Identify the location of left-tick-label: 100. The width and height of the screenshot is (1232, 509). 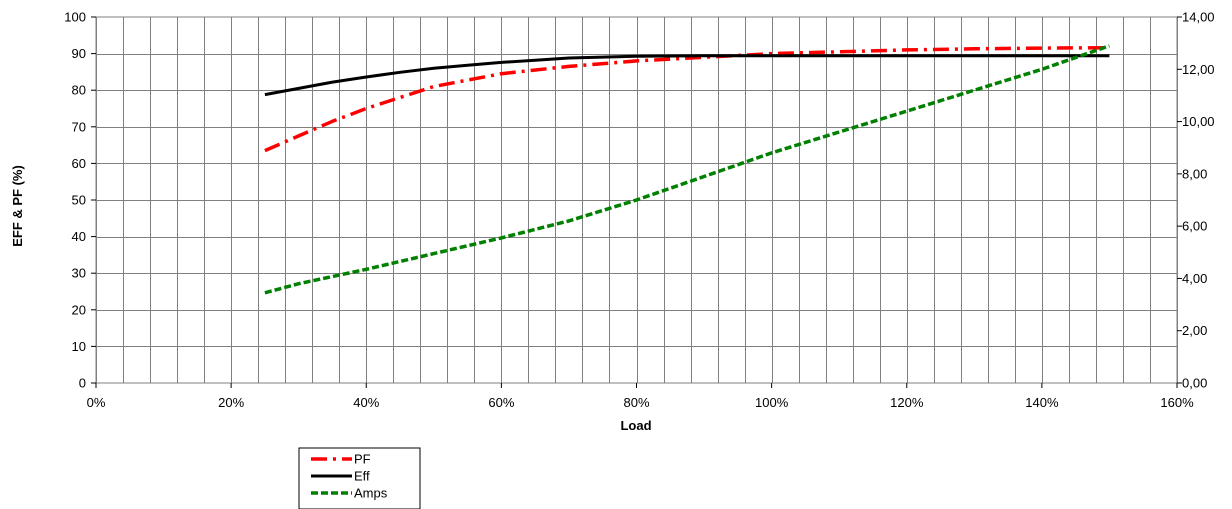
(75, 17).